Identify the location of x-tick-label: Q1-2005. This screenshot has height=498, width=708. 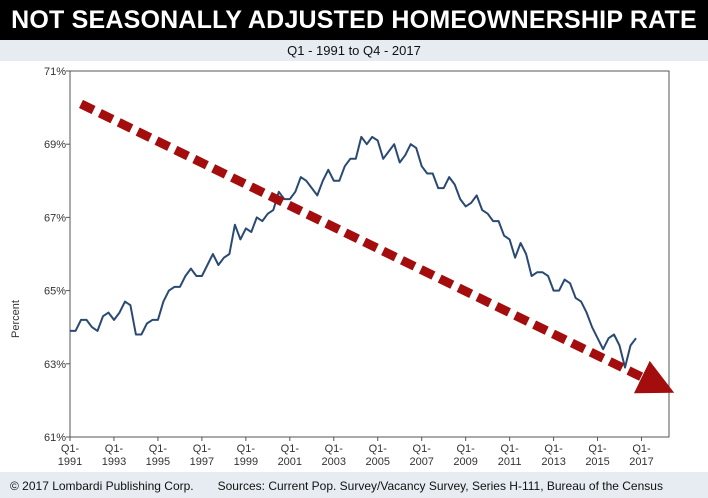
(378, 455).